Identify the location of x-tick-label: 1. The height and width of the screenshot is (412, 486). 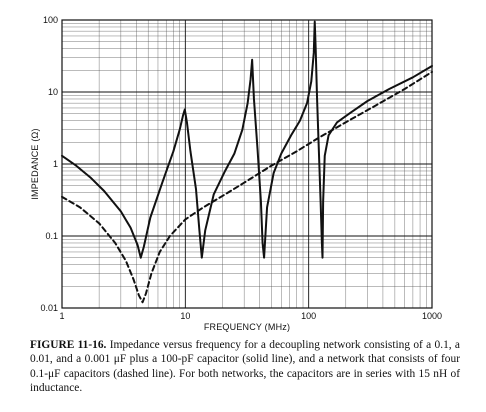
(61, 316).